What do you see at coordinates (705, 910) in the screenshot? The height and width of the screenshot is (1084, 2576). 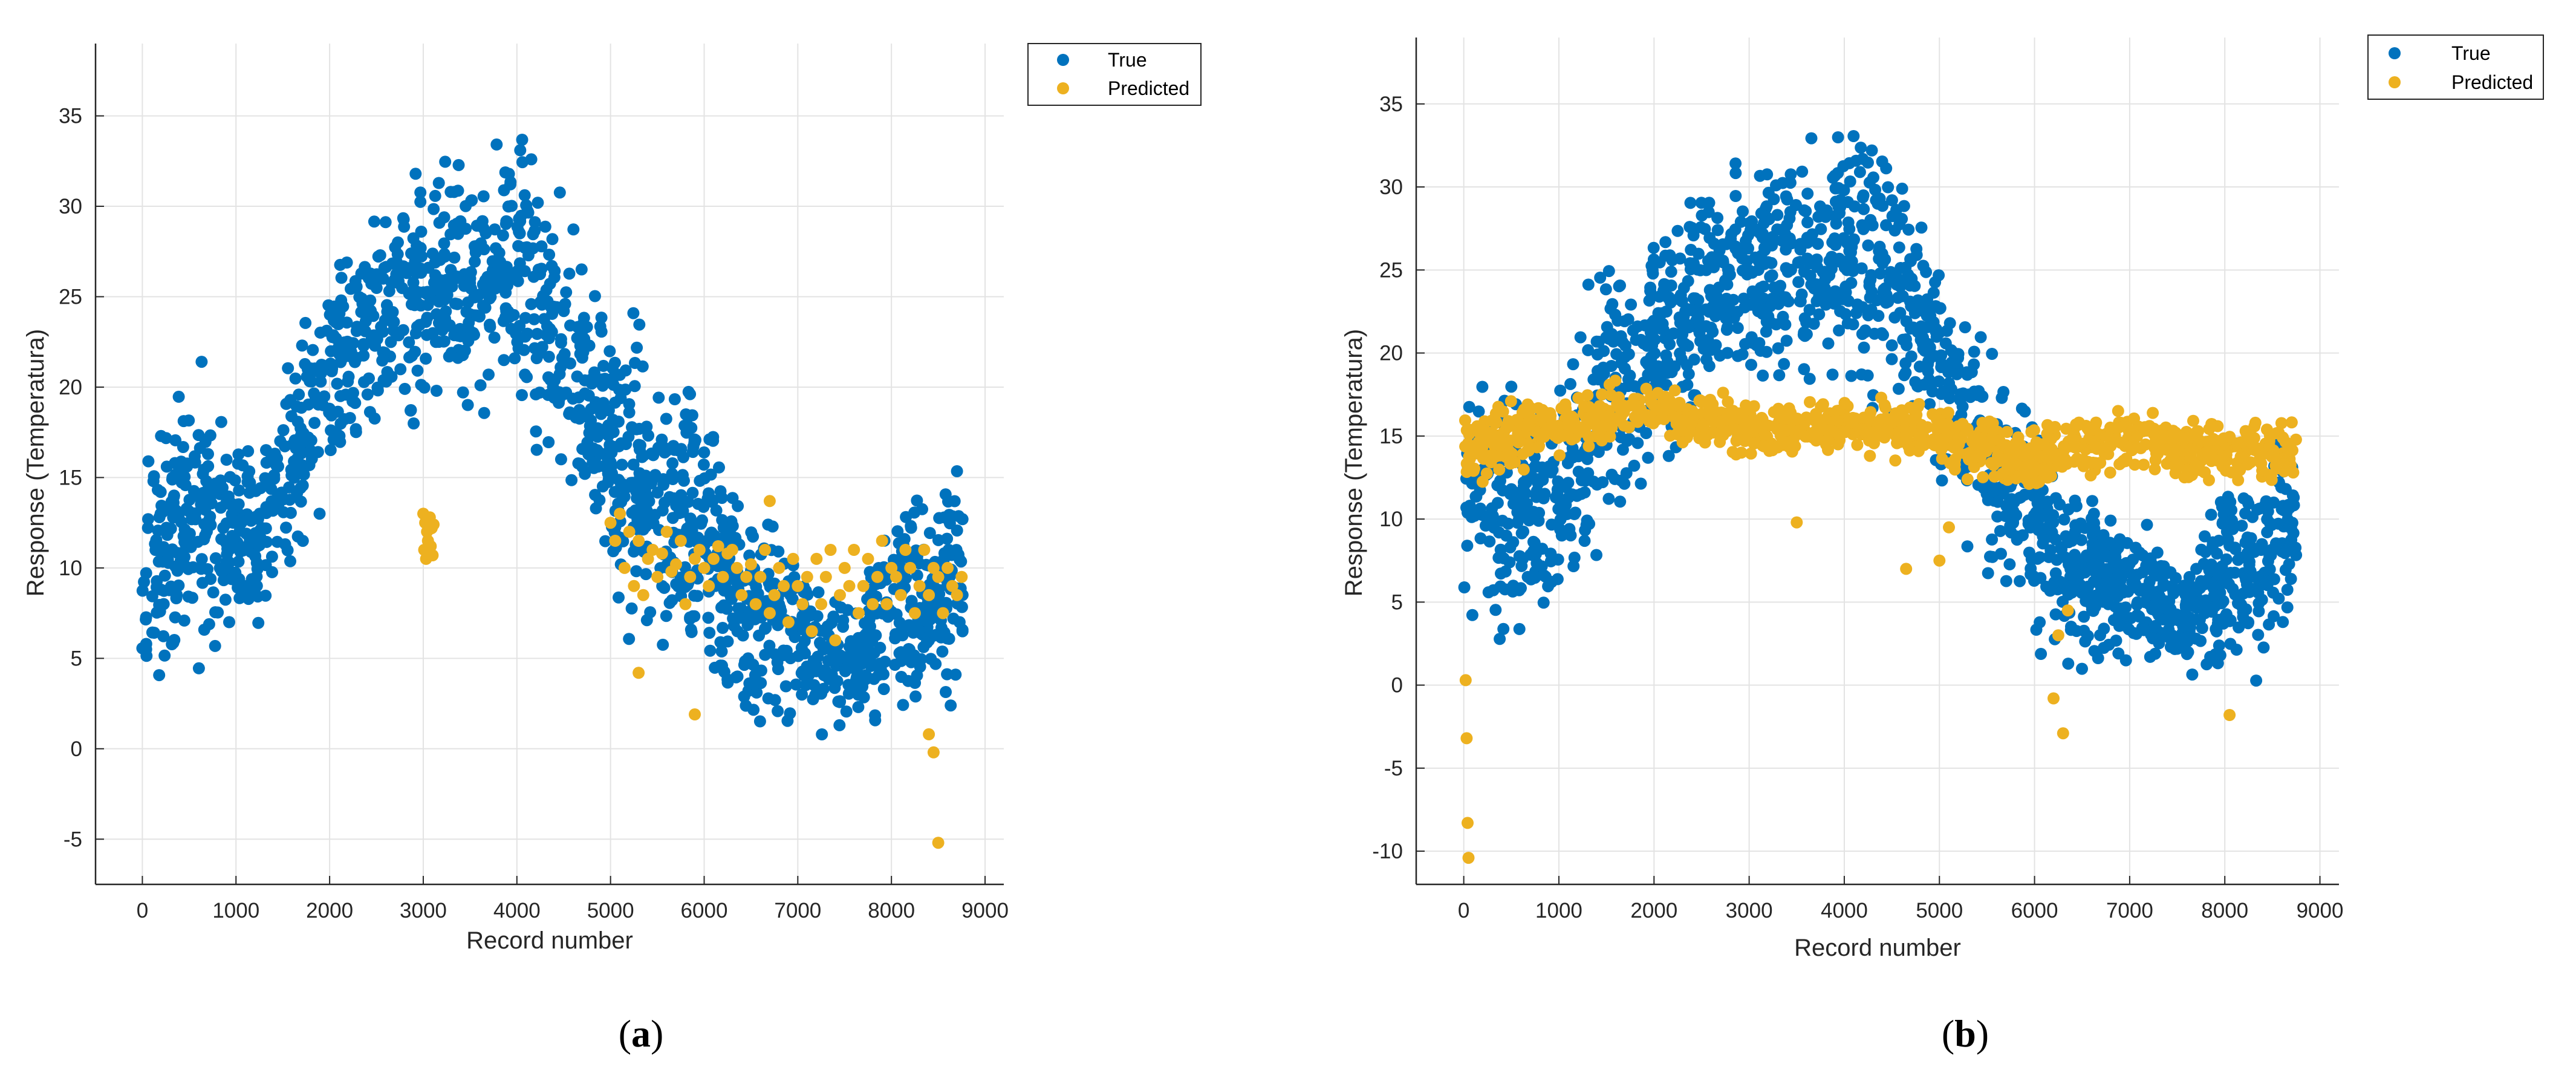 I see `x-tick-label: 6000` at bounding box center [705, 910].